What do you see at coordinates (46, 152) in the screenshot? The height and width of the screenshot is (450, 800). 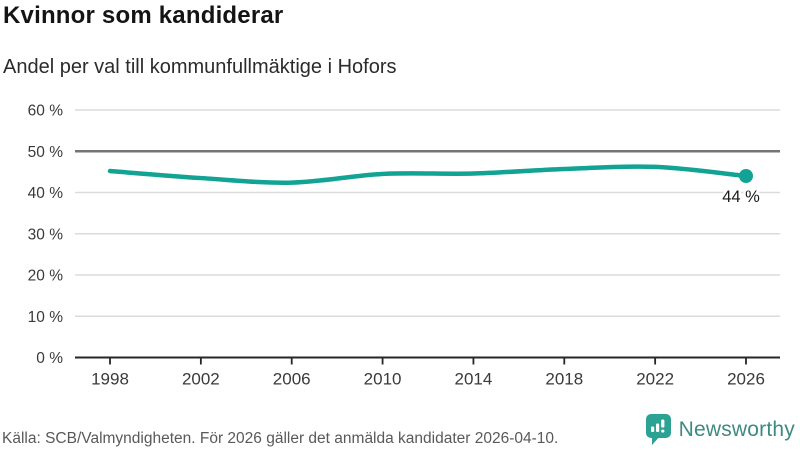 I see `y-axis-tick-label: 50 %` at bounding box center [46, 152].